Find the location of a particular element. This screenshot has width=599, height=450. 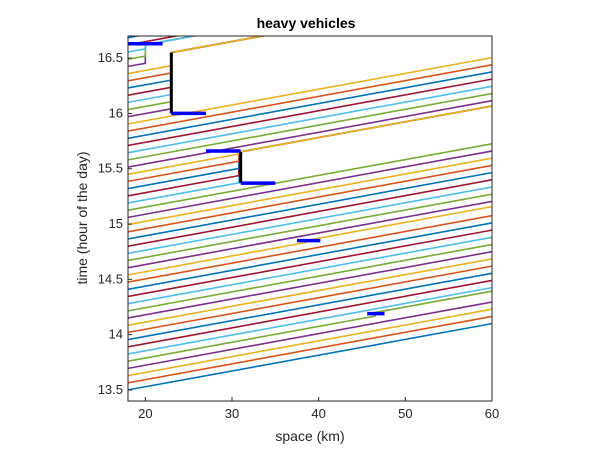

y-tick-label: 14 is located at coordinates (116, 334).